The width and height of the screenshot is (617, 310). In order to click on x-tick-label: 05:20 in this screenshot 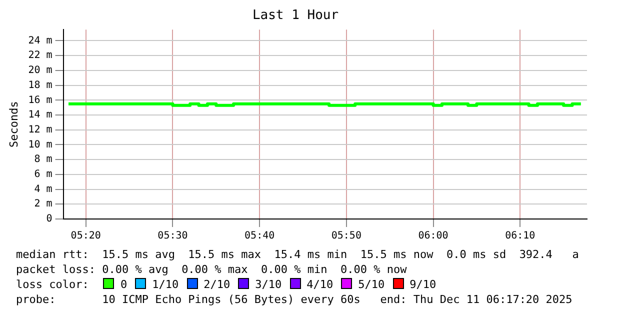, I will do `click(85, 236)`.